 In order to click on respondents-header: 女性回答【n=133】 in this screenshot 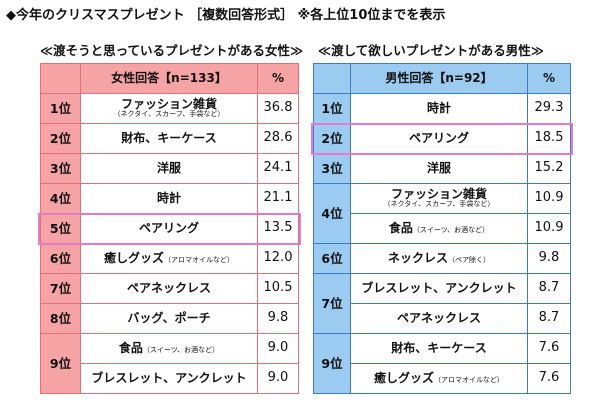, I will do `click(169, 78)`.